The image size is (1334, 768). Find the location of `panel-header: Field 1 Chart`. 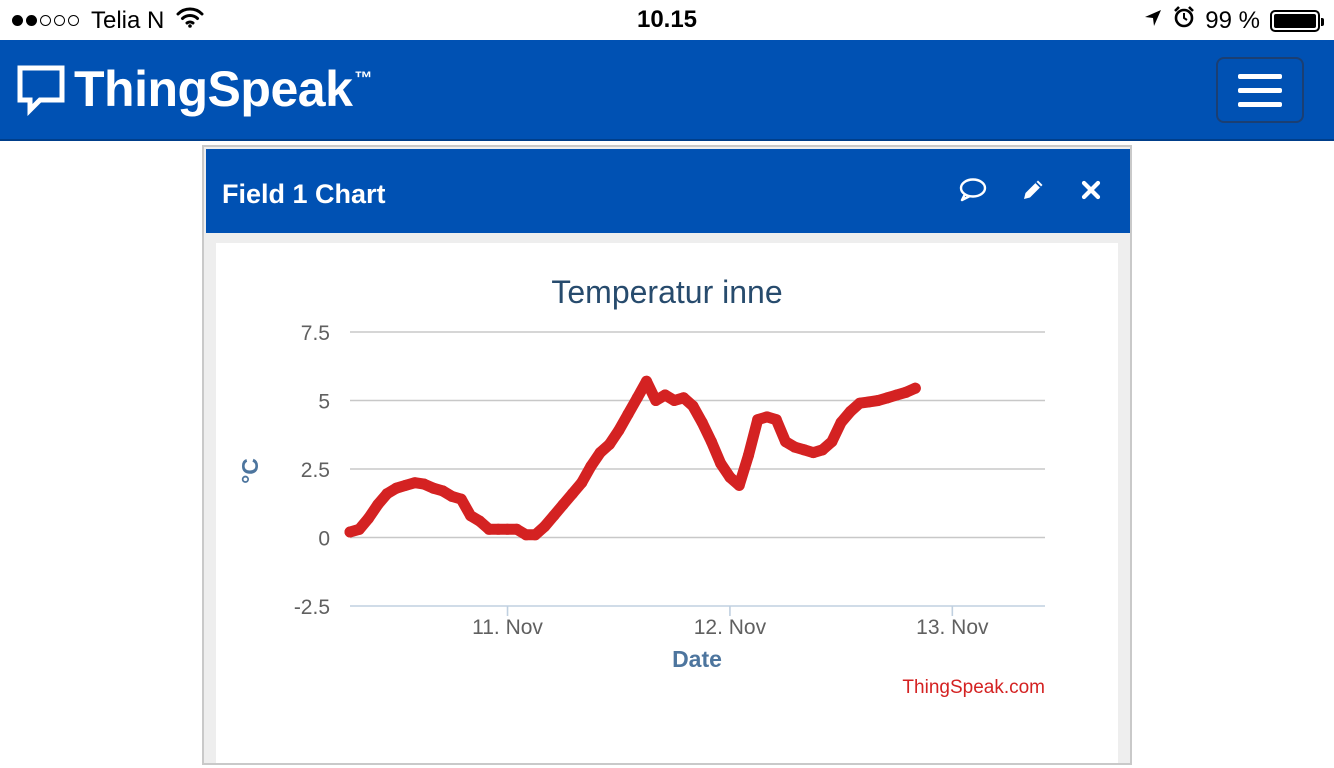

panel-header: Field 1 Chart is located at coordinates (668, 191).